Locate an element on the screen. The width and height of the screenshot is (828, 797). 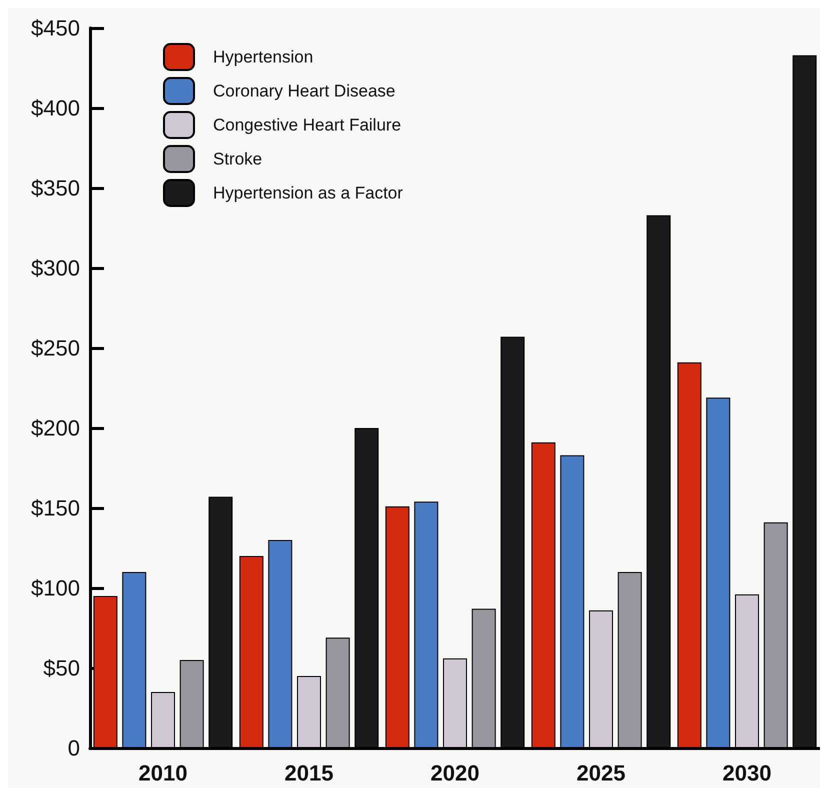
x-tick-label: 2015 is located at coordinates (309, 773).